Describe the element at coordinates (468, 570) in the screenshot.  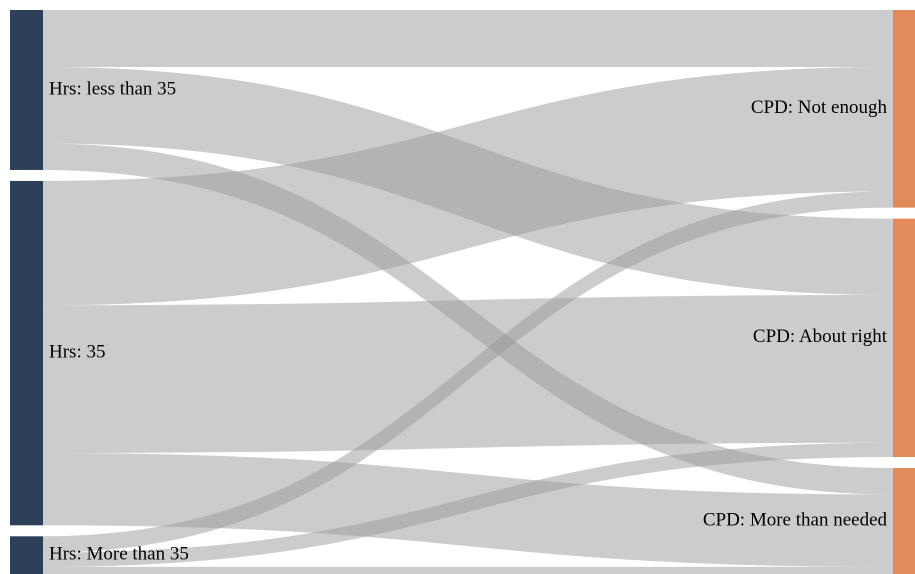
I see `link-gt35-to-more` at that location.